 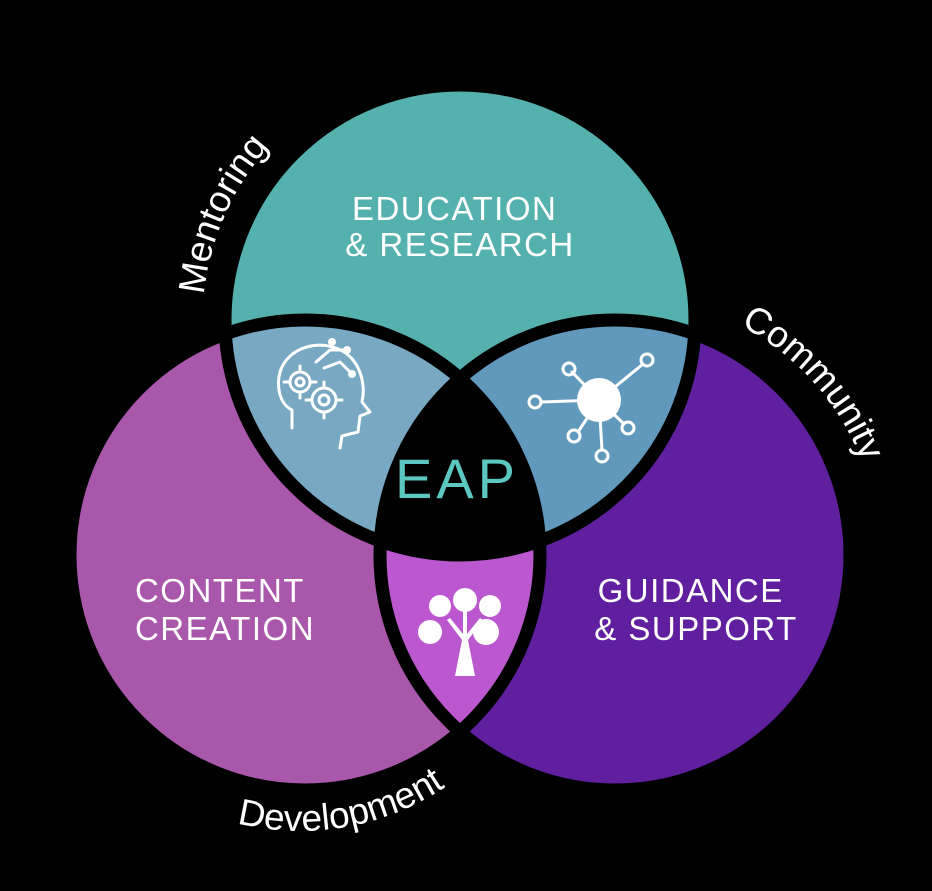 What do you see at coordinates (460, 437) in the screenshot?
I see `overlap-center` at bounding box center [460, 437].